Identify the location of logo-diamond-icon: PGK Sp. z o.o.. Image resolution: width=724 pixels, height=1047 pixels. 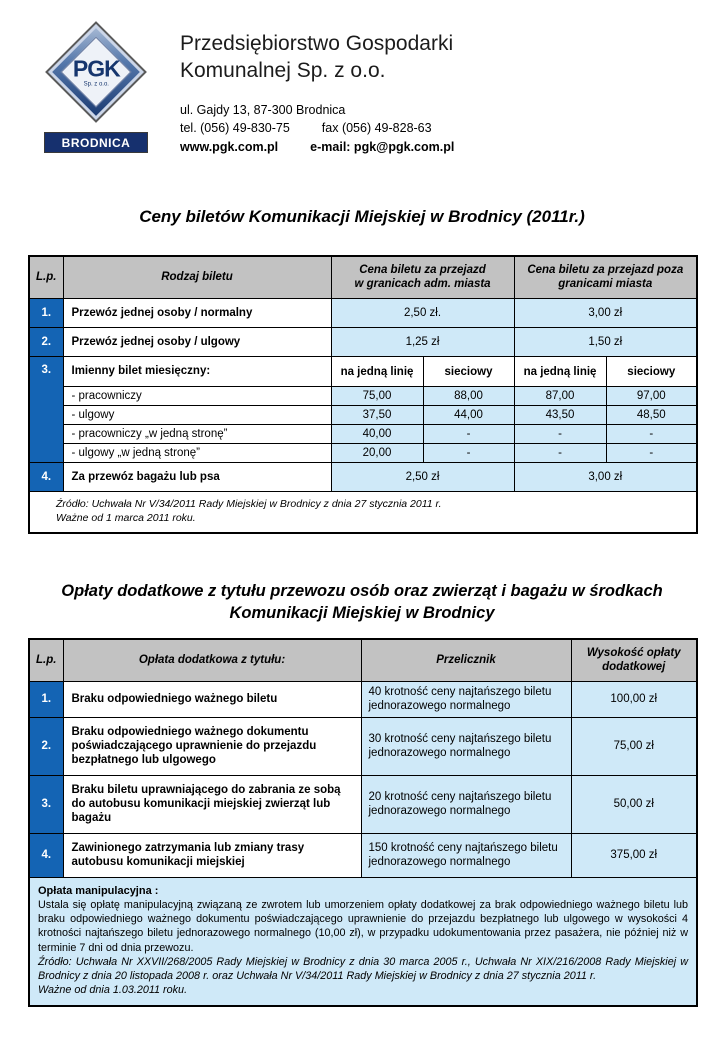
(96, 72).